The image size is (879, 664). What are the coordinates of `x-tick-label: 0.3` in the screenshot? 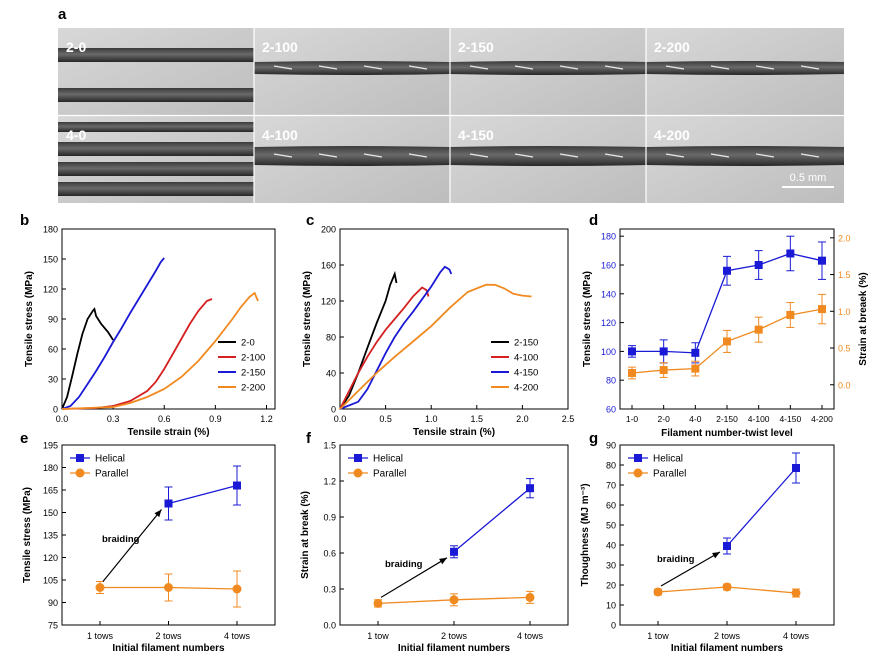 It's located at (113, 419).